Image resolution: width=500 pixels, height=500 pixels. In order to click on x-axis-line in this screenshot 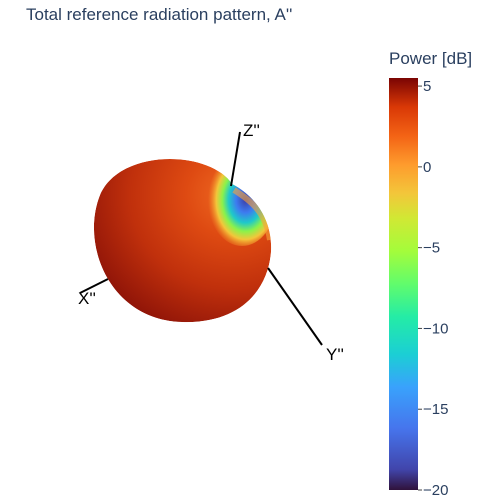, I will do `click(94, 286)`.